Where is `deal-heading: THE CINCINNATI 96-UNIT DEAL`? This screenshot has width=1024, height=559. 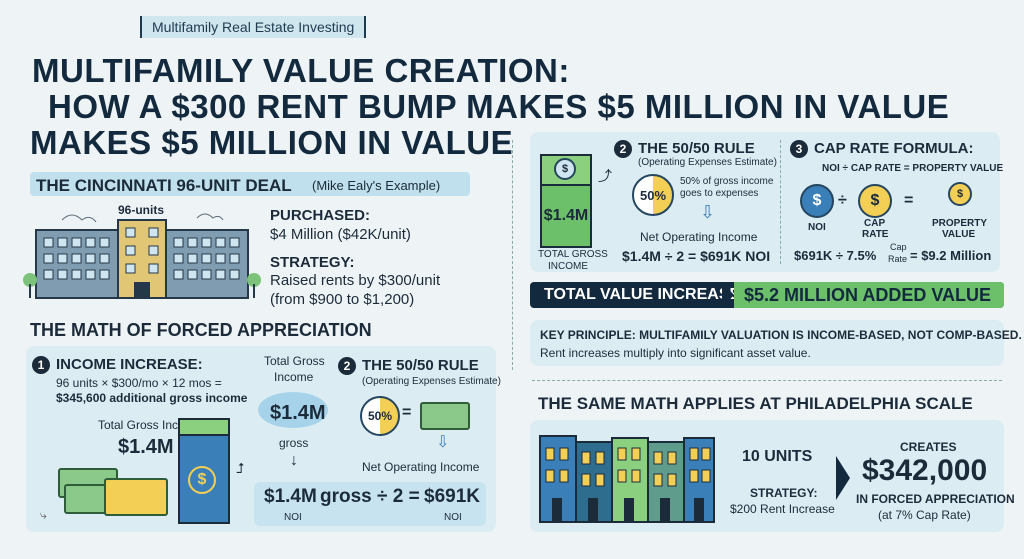 deal-heading: THE CINCINNATI 96-UNIT DEAL is located at coordinates (164, 185).